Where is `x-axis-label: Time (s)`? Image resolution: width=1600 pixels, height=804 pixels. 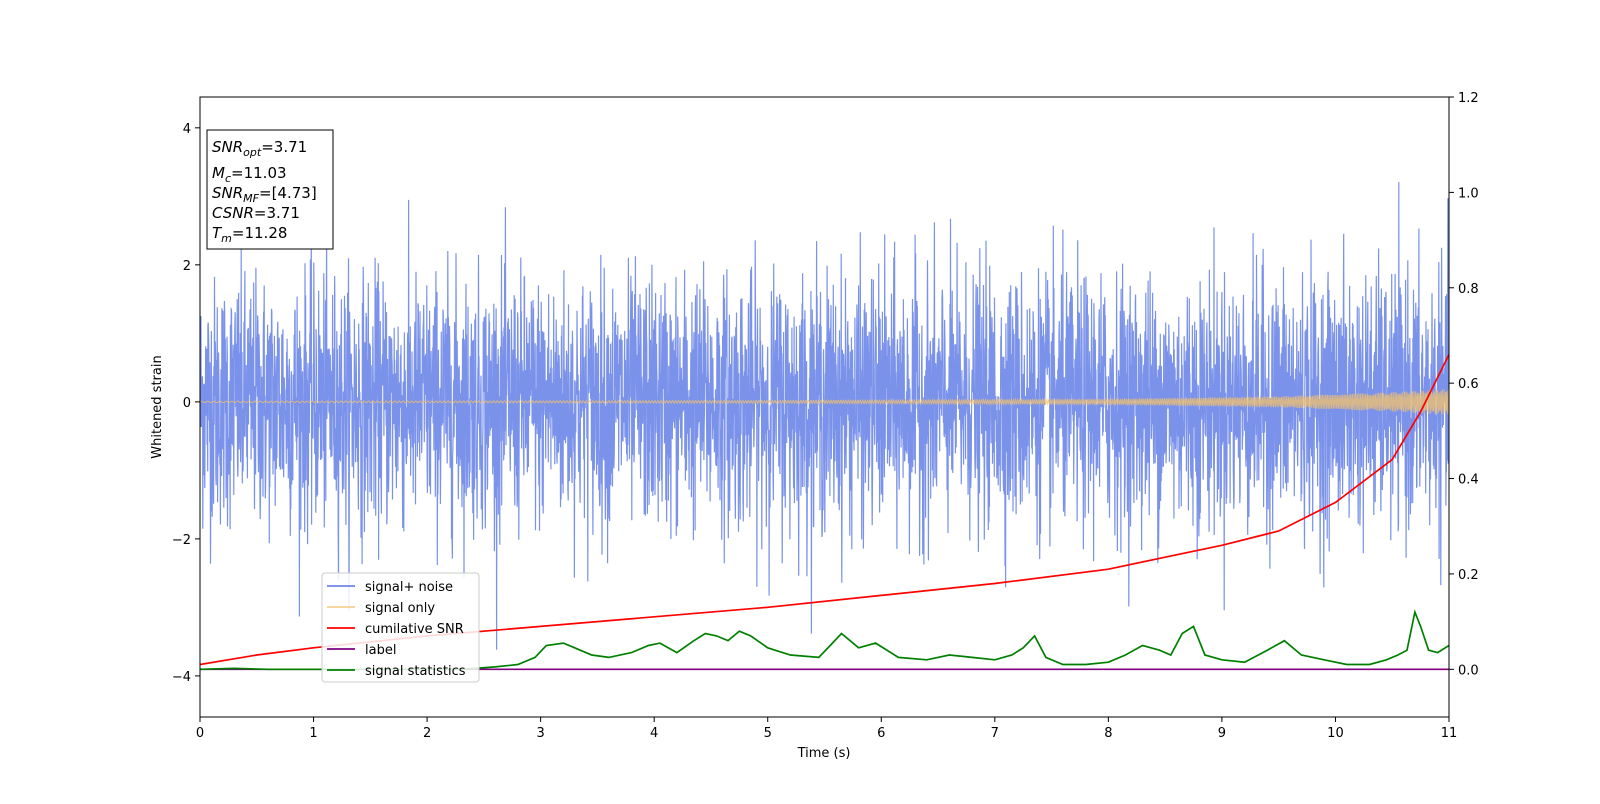
x-axis-label: Time (s) is located at coordinates (824, 753).